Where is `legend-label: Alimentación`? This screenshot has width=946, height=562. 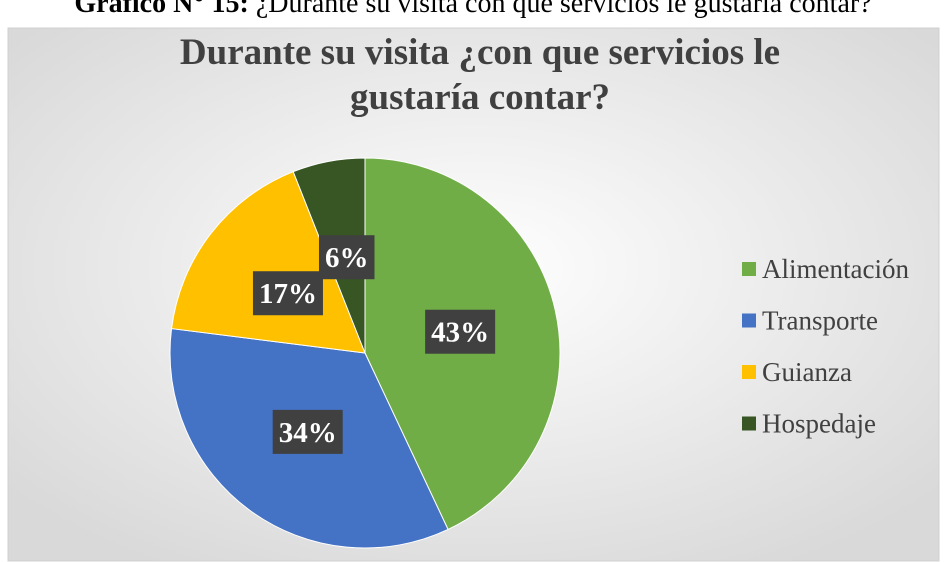 legend-label: Alimentación is located at coordinates (835, 269).